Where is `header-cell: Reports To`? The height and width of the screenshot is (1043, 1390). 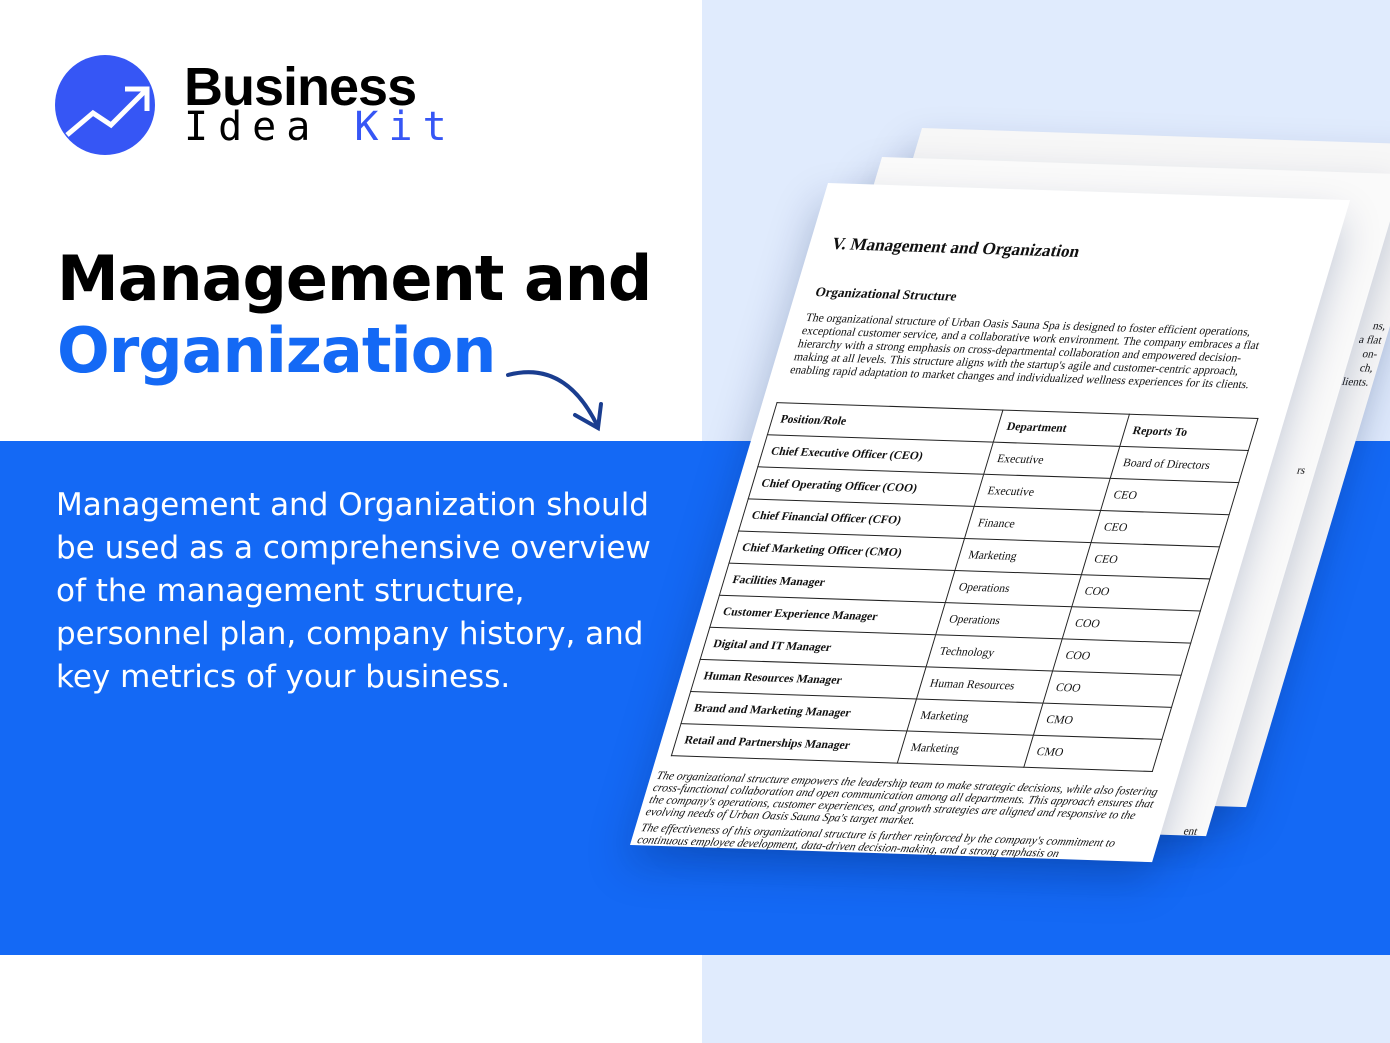 header-cell: Reports To is located at coordinates (1188, 432).